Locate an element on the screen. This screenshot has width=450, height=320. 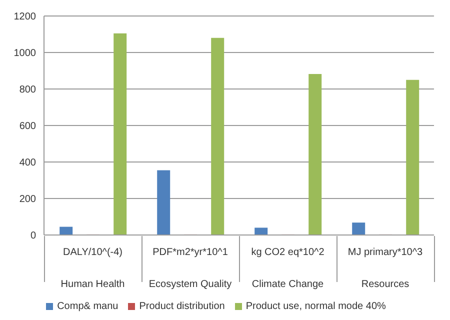
y-tick-label: 400 is located at coordinates (27, 163).